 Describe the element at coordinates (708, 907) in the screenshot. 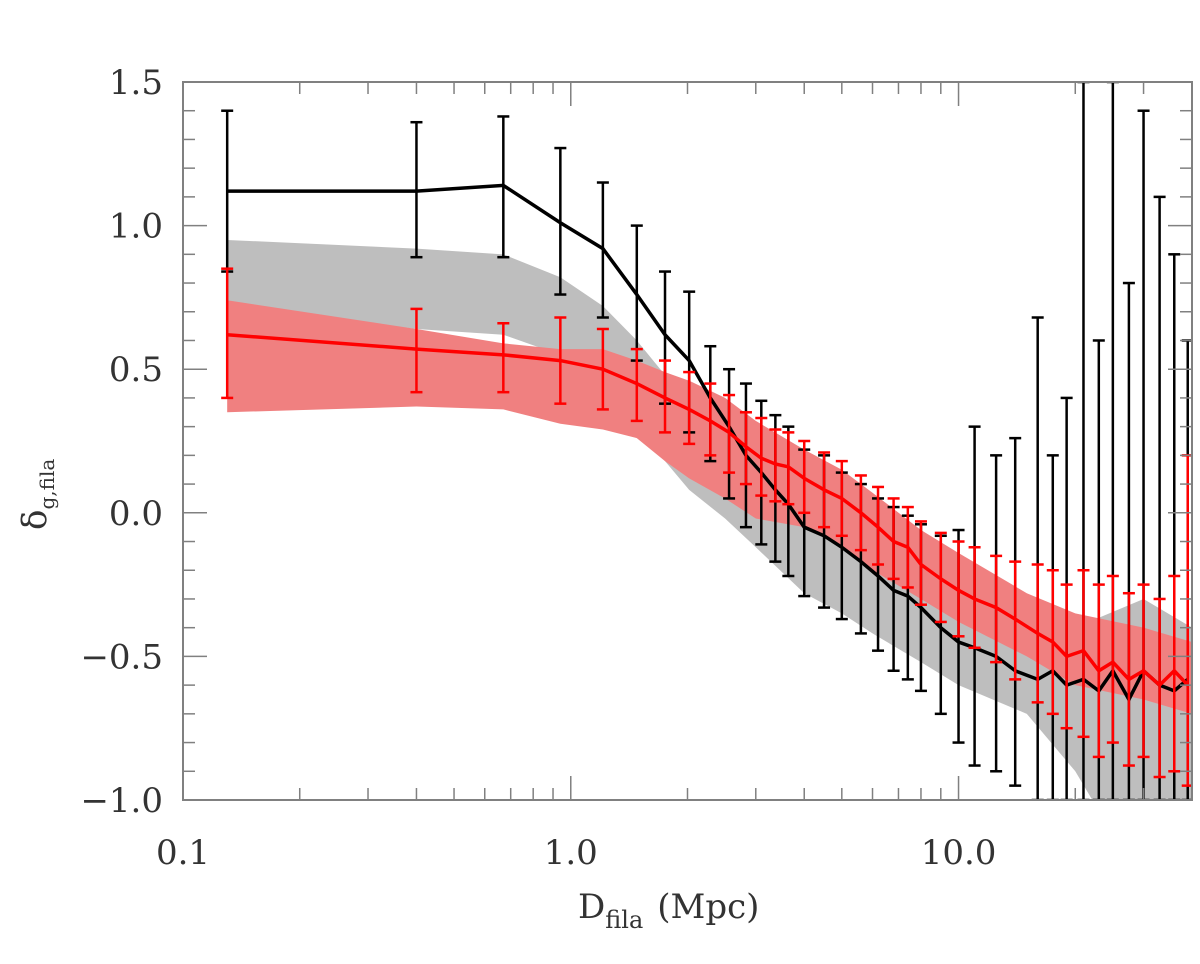

I see `x-axis-title-unit: (Mpc)` at that location.